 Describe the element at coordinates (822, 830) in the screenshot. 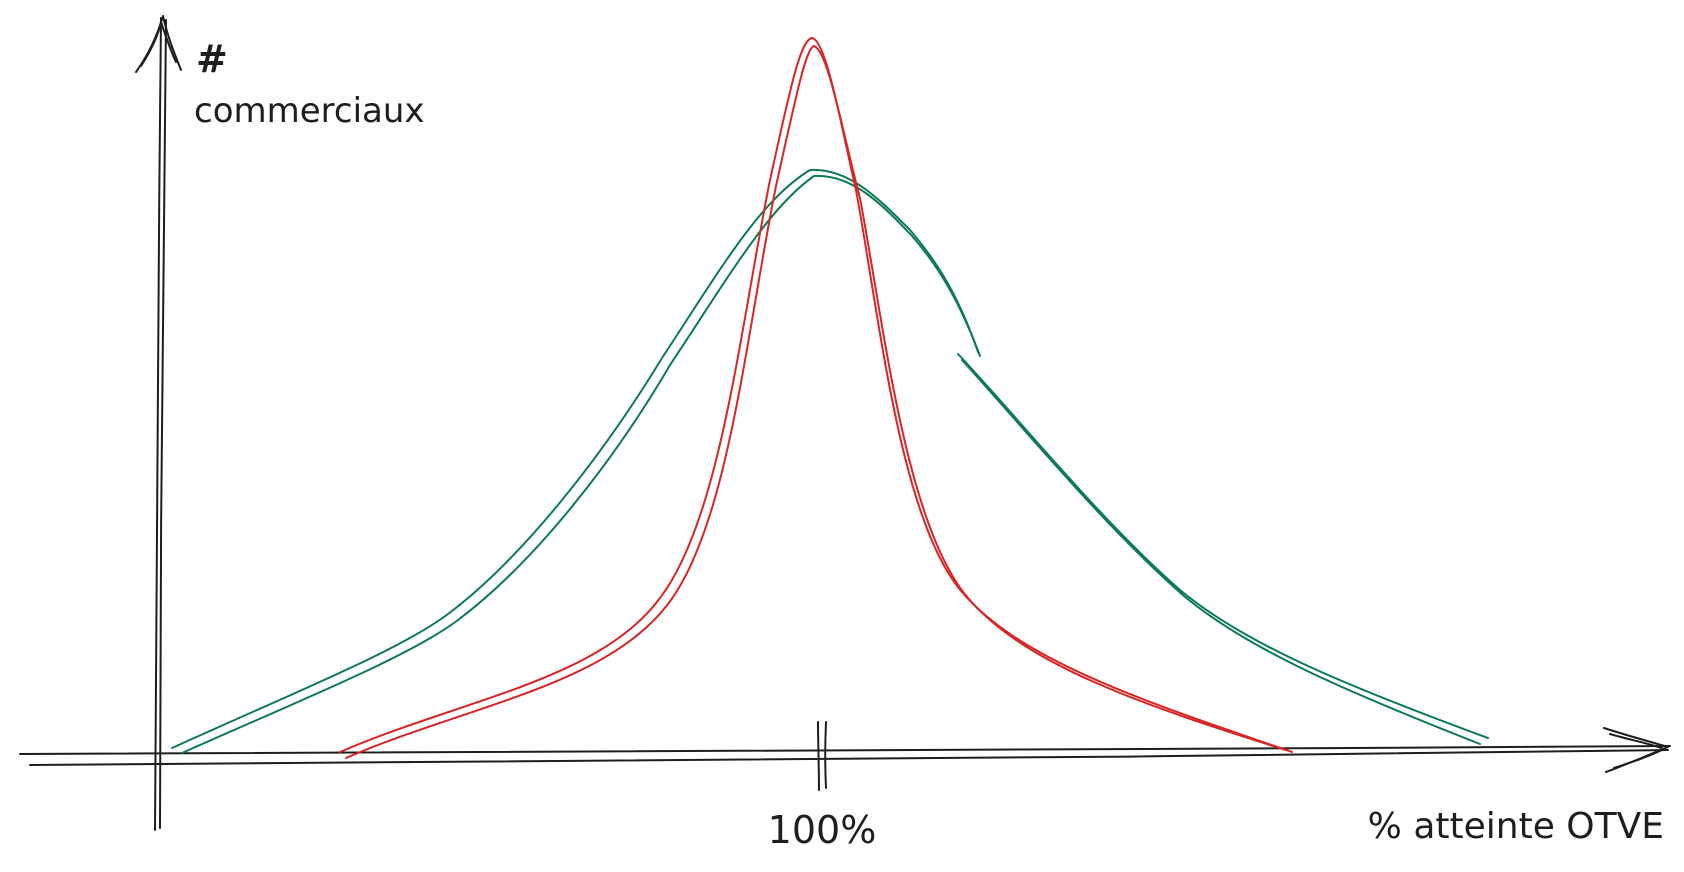

I see `center-tick-label: 100%` at that location.